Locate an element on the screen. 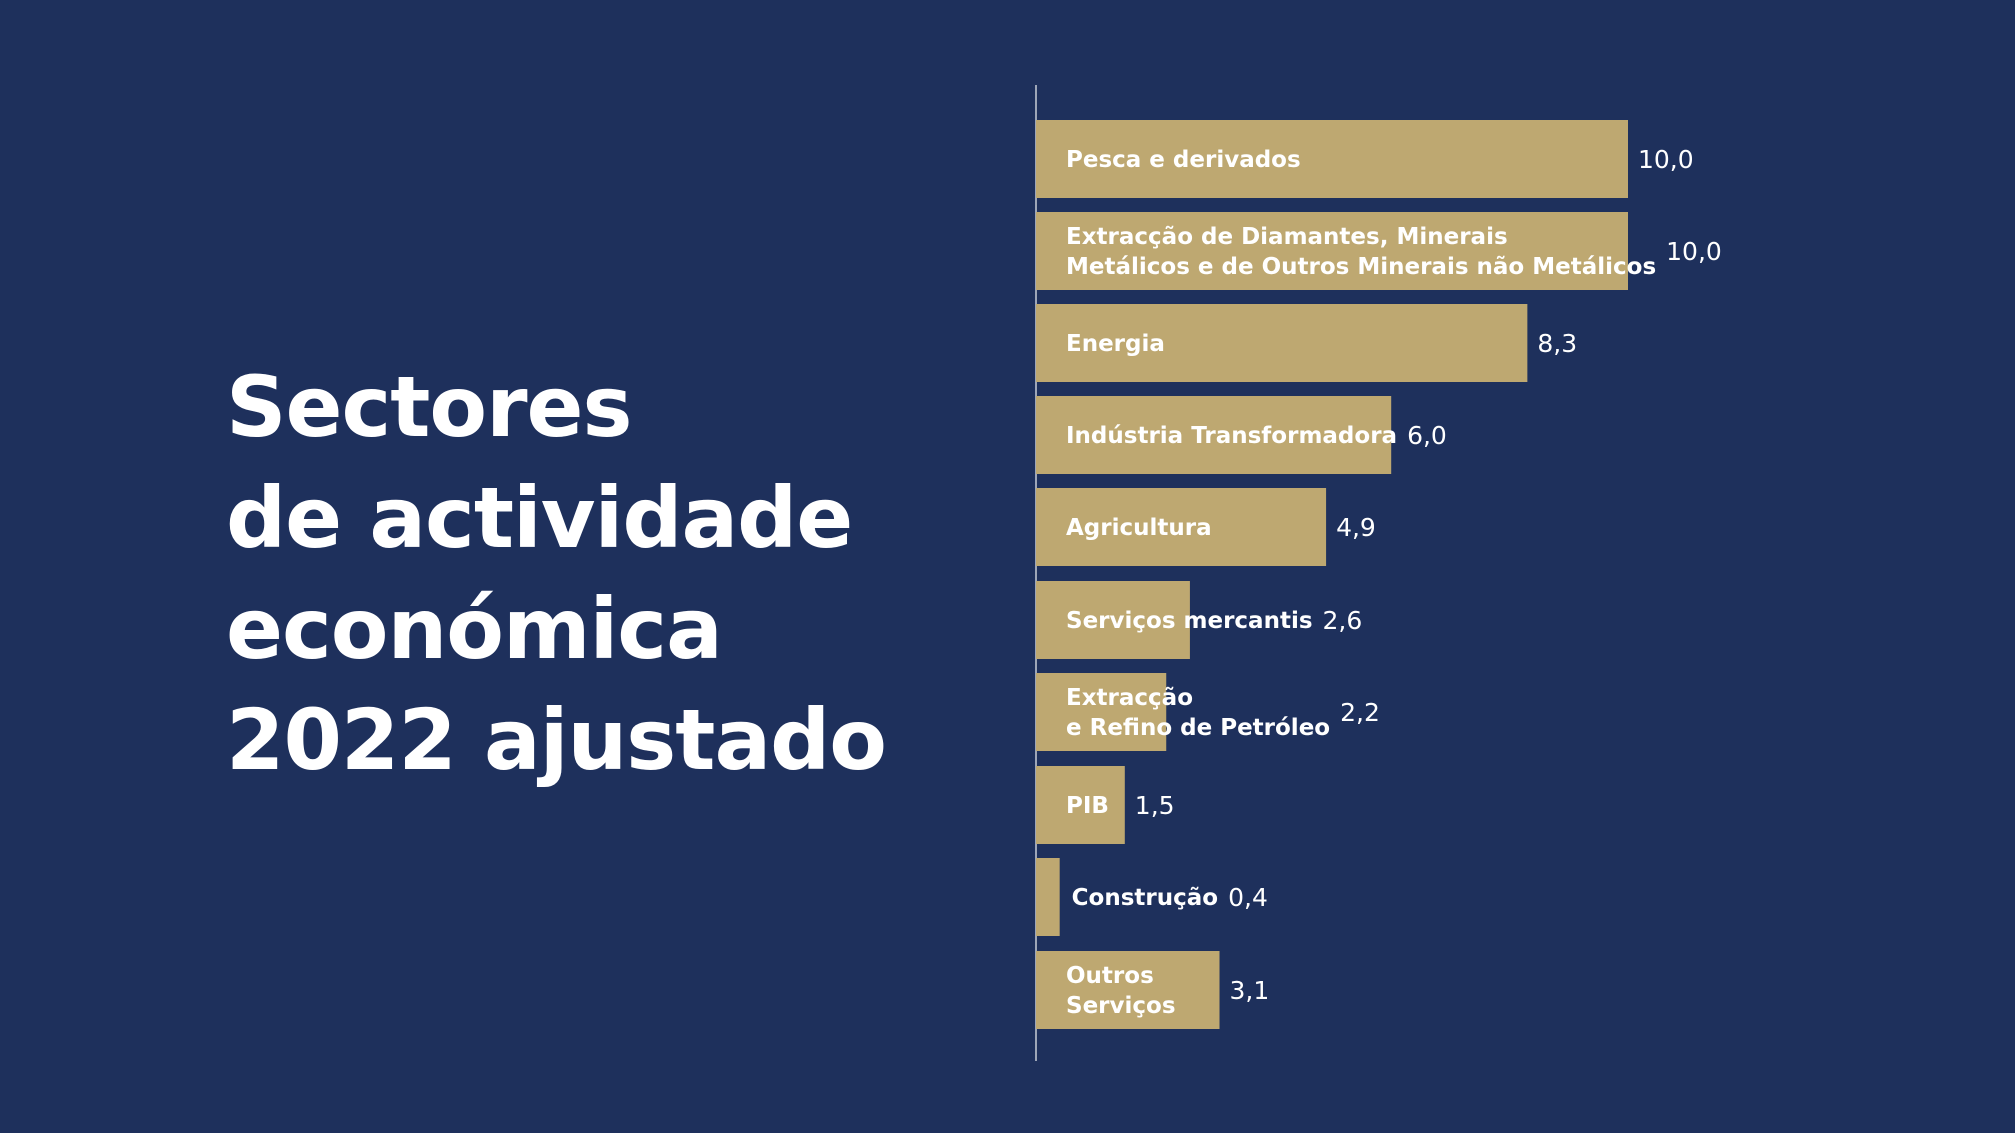 The width and height of the screenshot is (2015, 1133). bar-group: Pesca e derivados 10,0 is located at coordinates (1365, 159).